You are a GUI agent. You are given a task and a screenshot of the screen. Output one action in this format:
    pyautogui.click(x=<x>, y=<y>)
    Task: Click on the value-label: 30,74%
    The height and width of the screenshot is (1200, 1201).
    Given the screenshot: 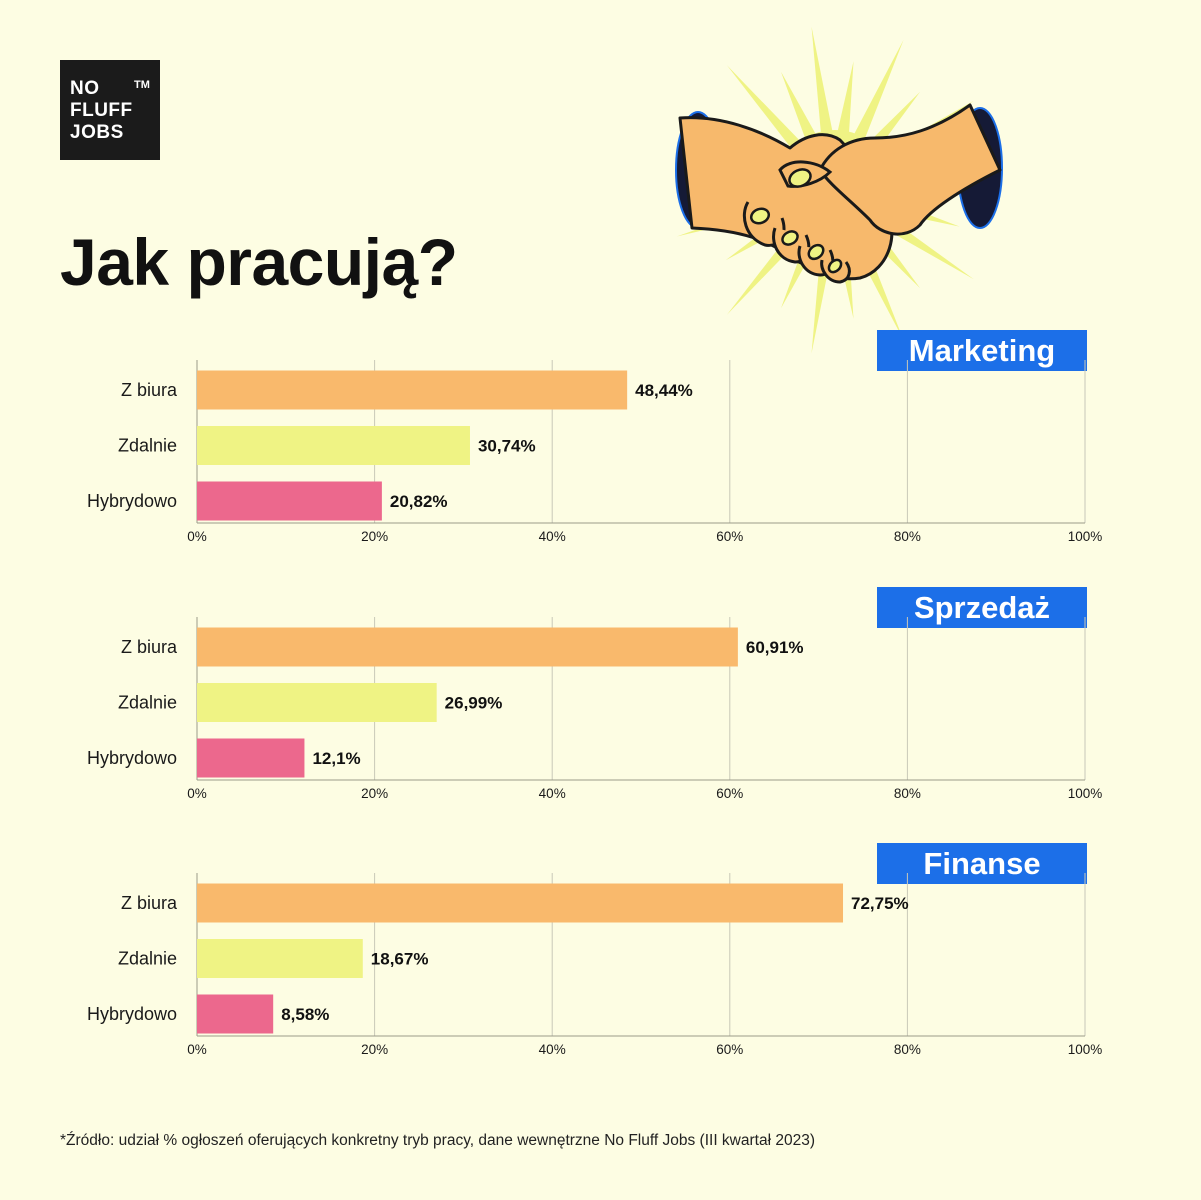 What is the action you would take?
    pyautogui.click(x=507, y=446)
    